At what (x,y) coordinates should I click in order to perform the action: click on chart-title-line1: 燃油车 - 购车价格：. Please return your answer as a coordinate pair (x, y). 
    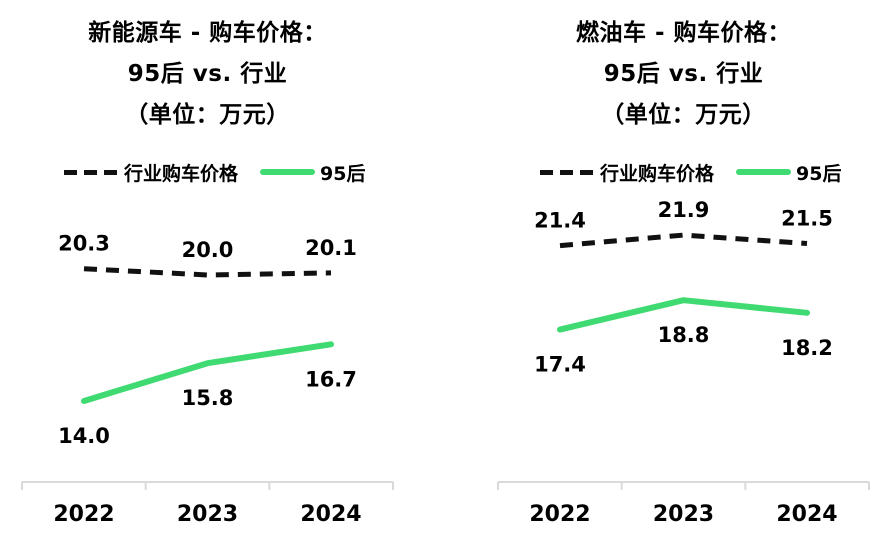
    Looking at the image, I should click on (683, 33).